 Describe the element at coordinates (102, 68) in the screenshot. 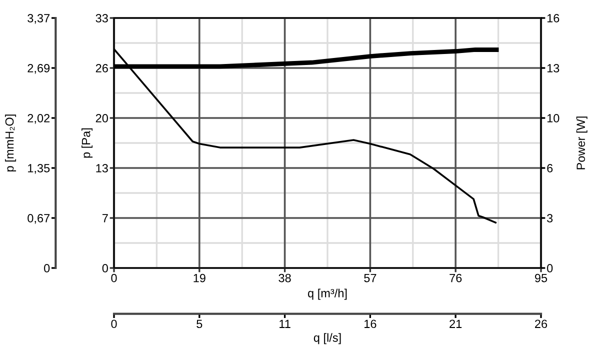

I see `y-tick-label: 26` at that location.